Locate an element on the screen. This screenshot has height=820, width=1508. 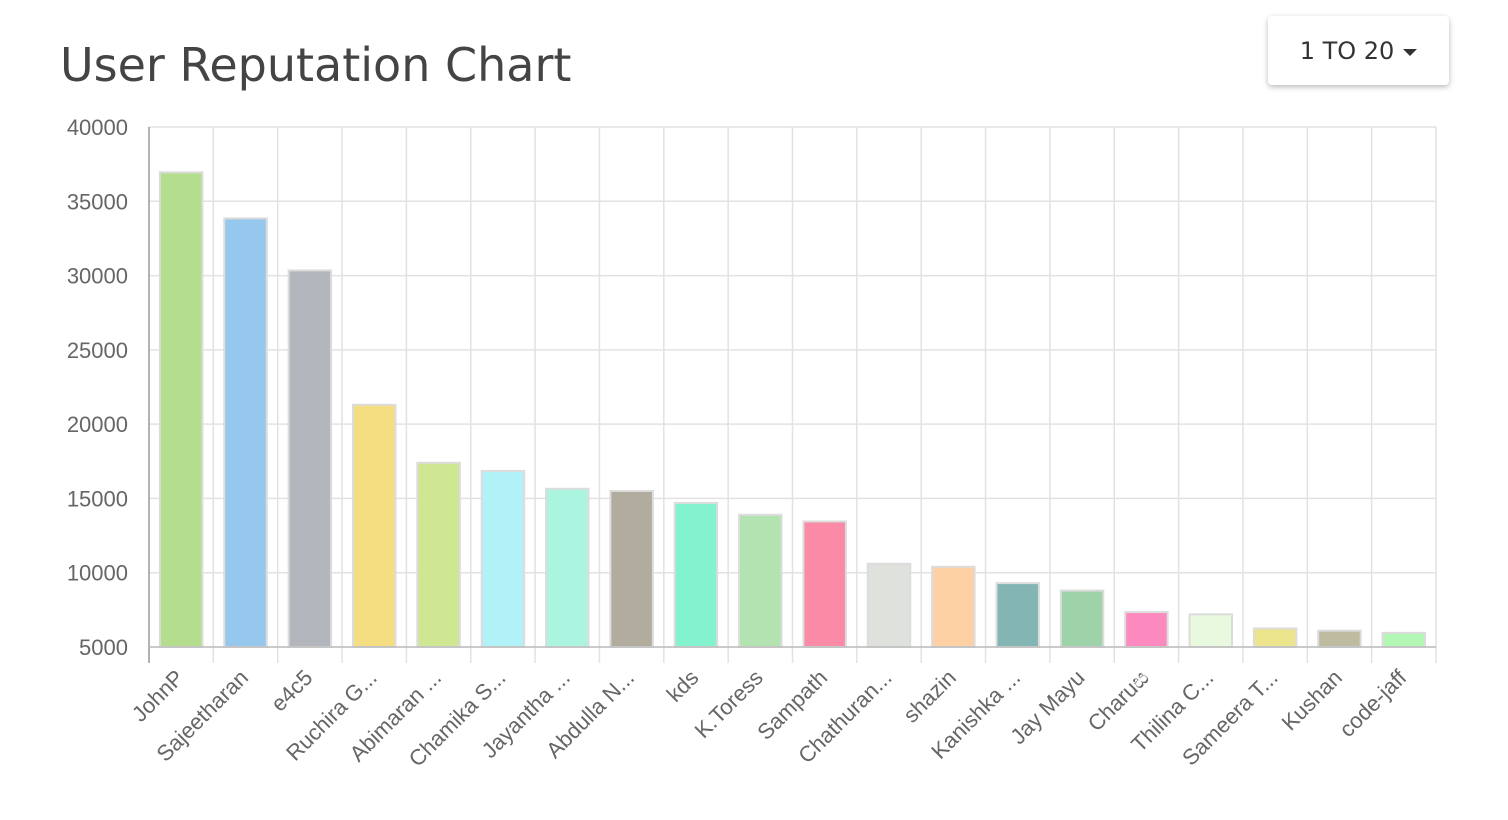
x-tick-label: e4c5 is located at coordinates (291, 690).